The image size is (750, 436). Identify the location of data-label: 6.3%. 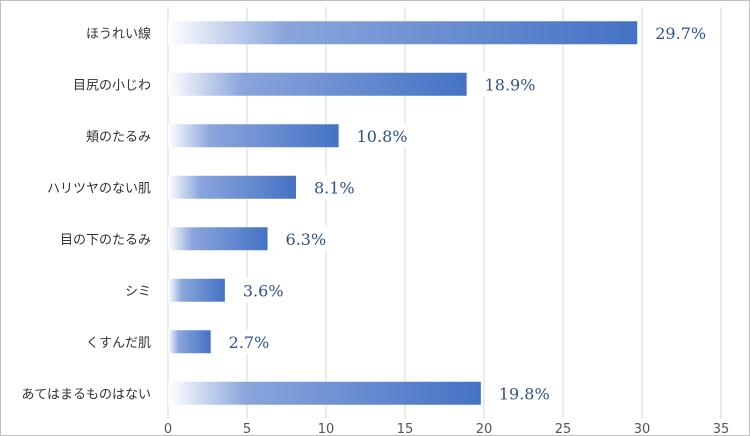
(306, 239).